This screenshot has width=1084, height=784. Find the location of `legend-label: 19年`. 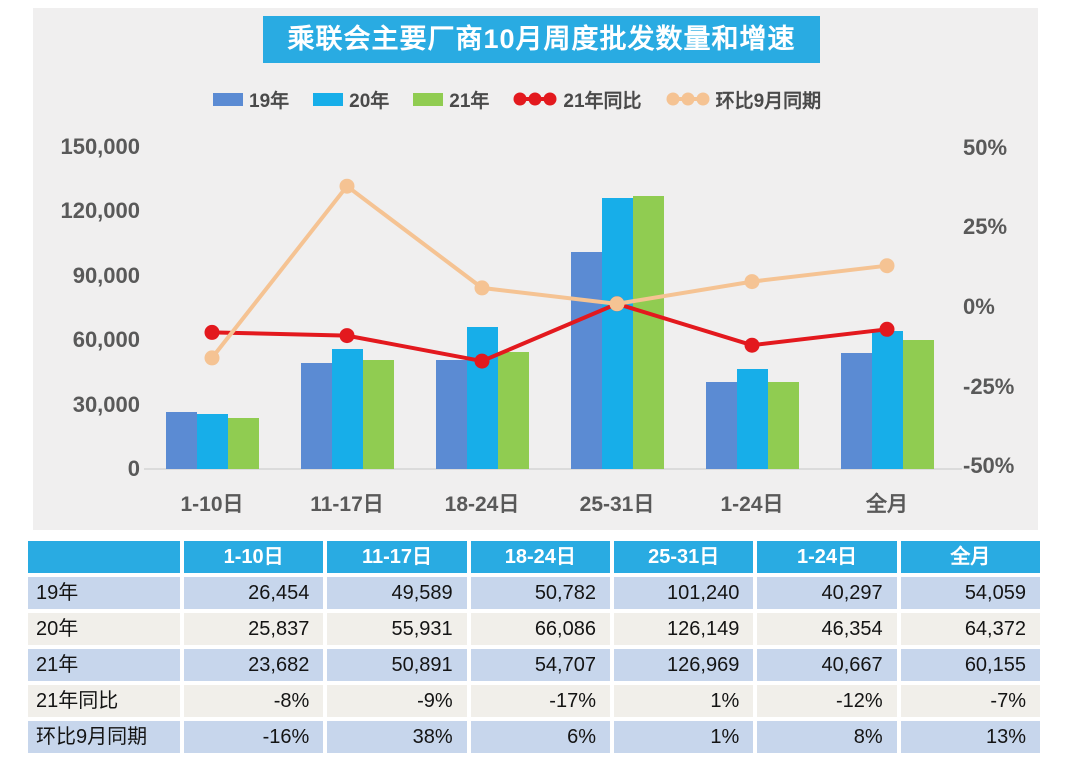

legend-label: 19年 is located at coordinates (269, 101).